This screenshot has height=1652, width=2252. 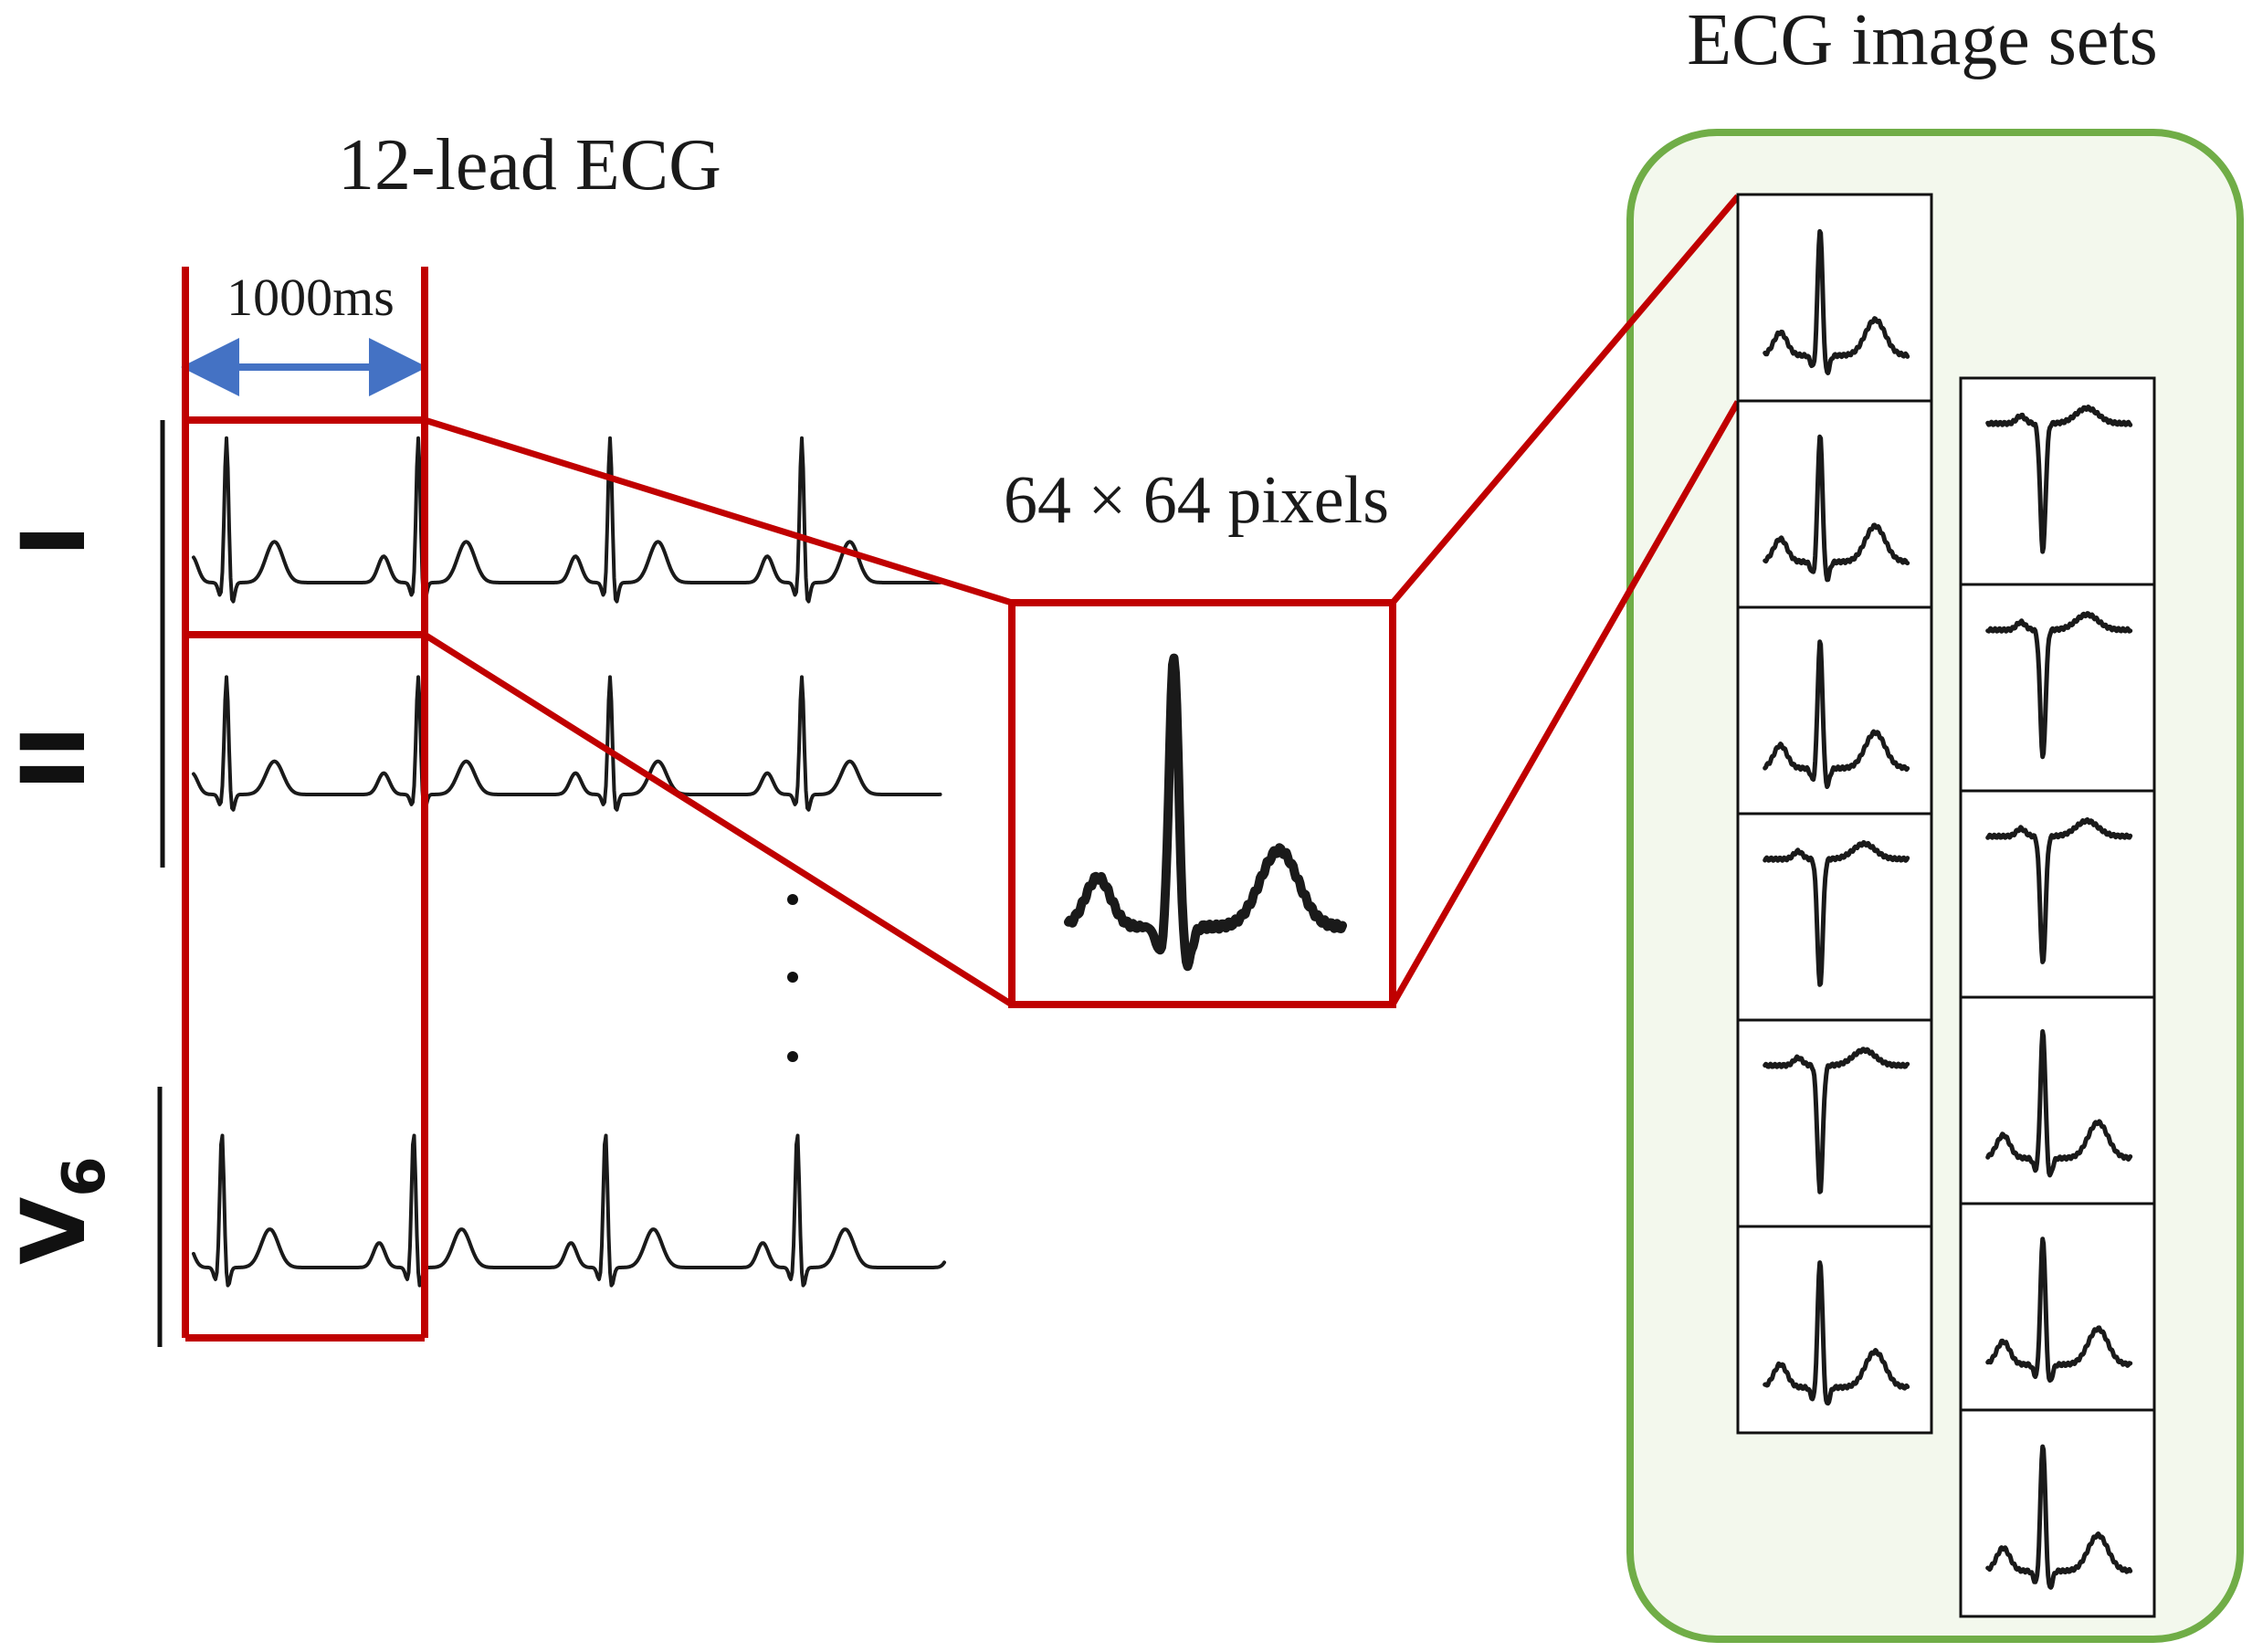 What do you see at coordinates (567, 520) in the screenshot?
I see `ecg-trace-lead-I` at bounding box center [567, 520].